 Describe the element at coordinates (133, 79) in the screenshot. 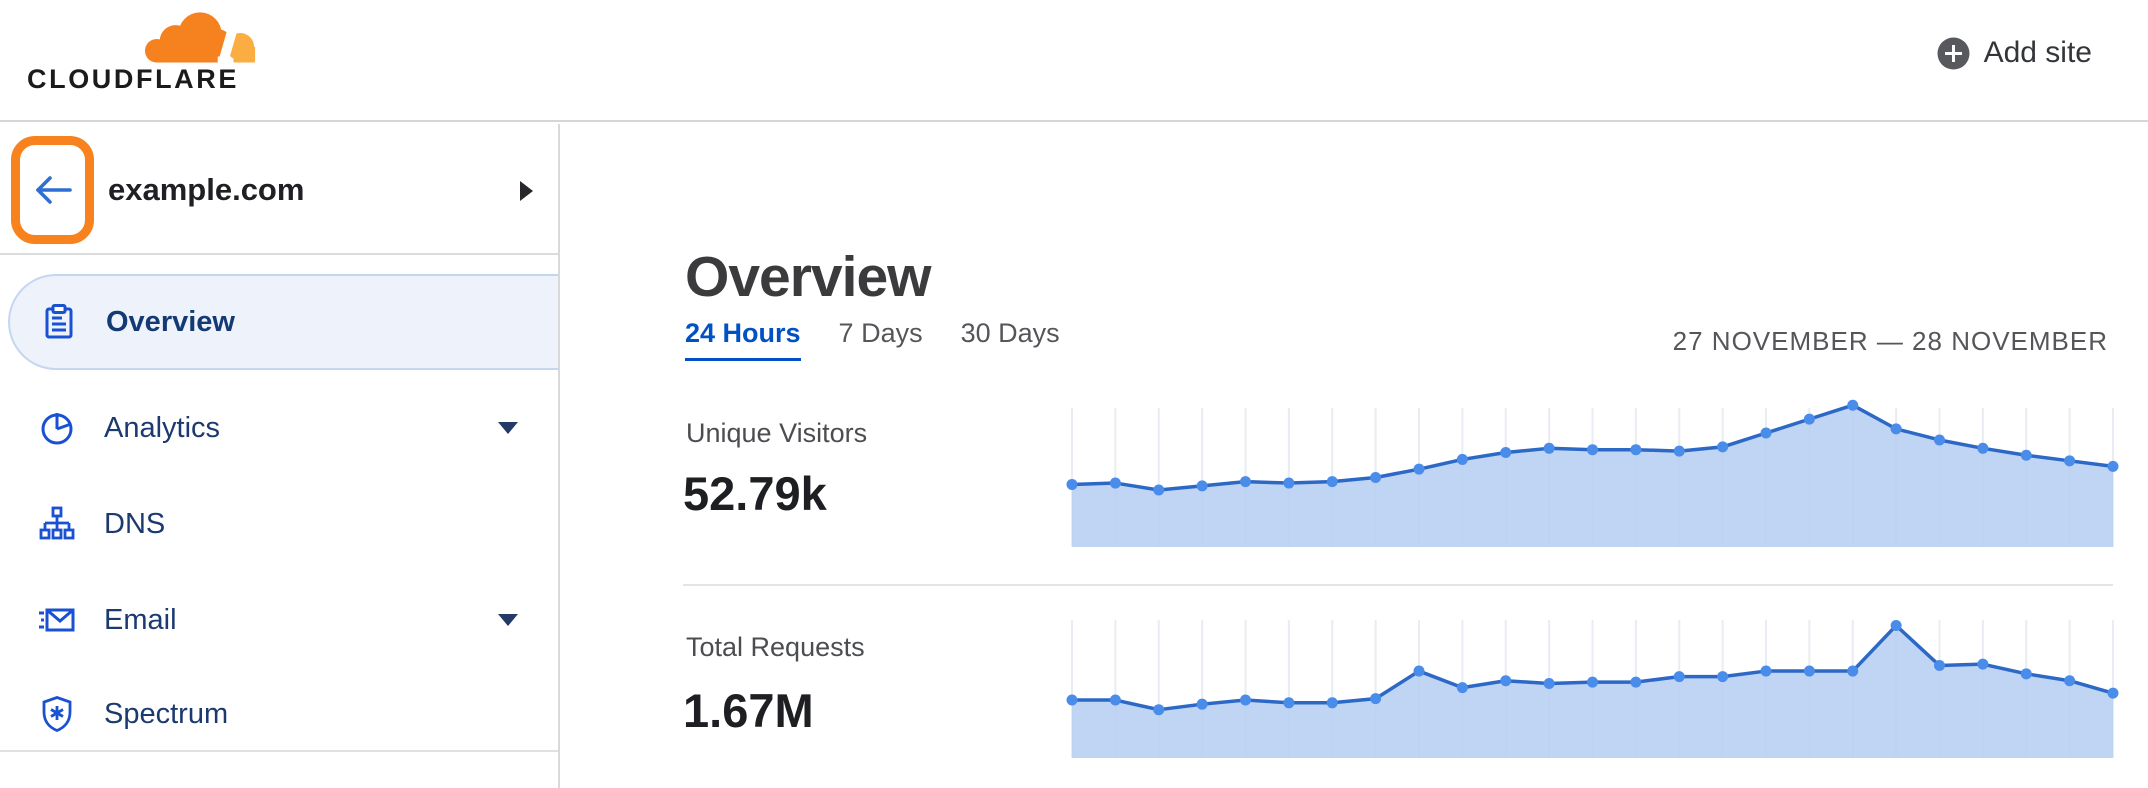

I see `cloudflare-wordmark: CLOUDFLARE` at that location.